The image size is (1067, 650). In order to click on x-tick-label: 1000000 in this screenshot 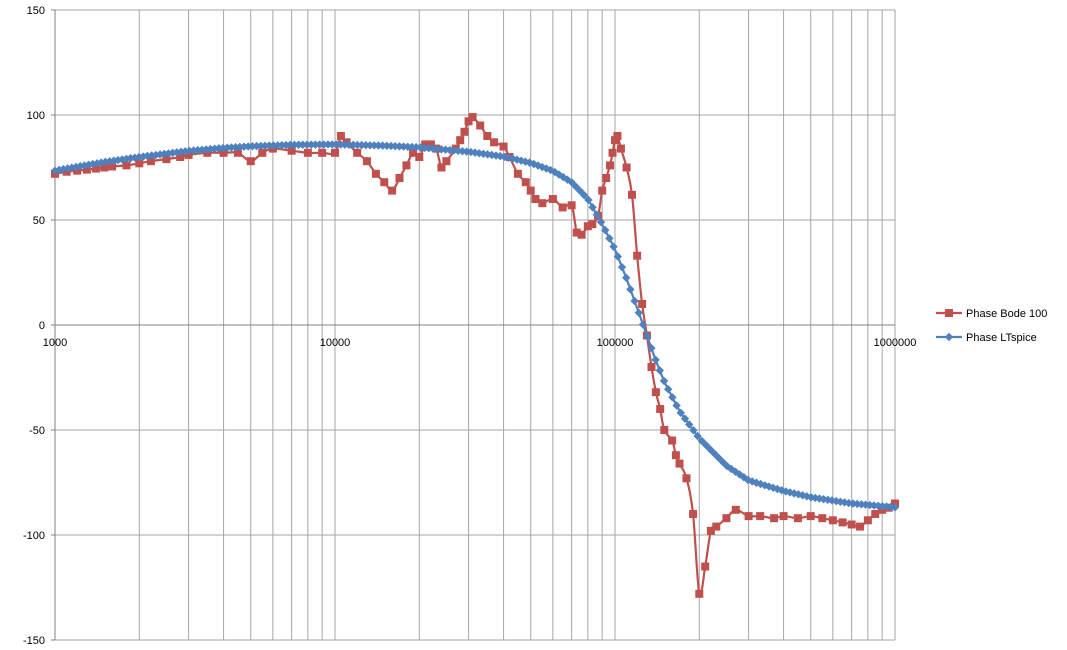, I will do `click(895, 343)`.